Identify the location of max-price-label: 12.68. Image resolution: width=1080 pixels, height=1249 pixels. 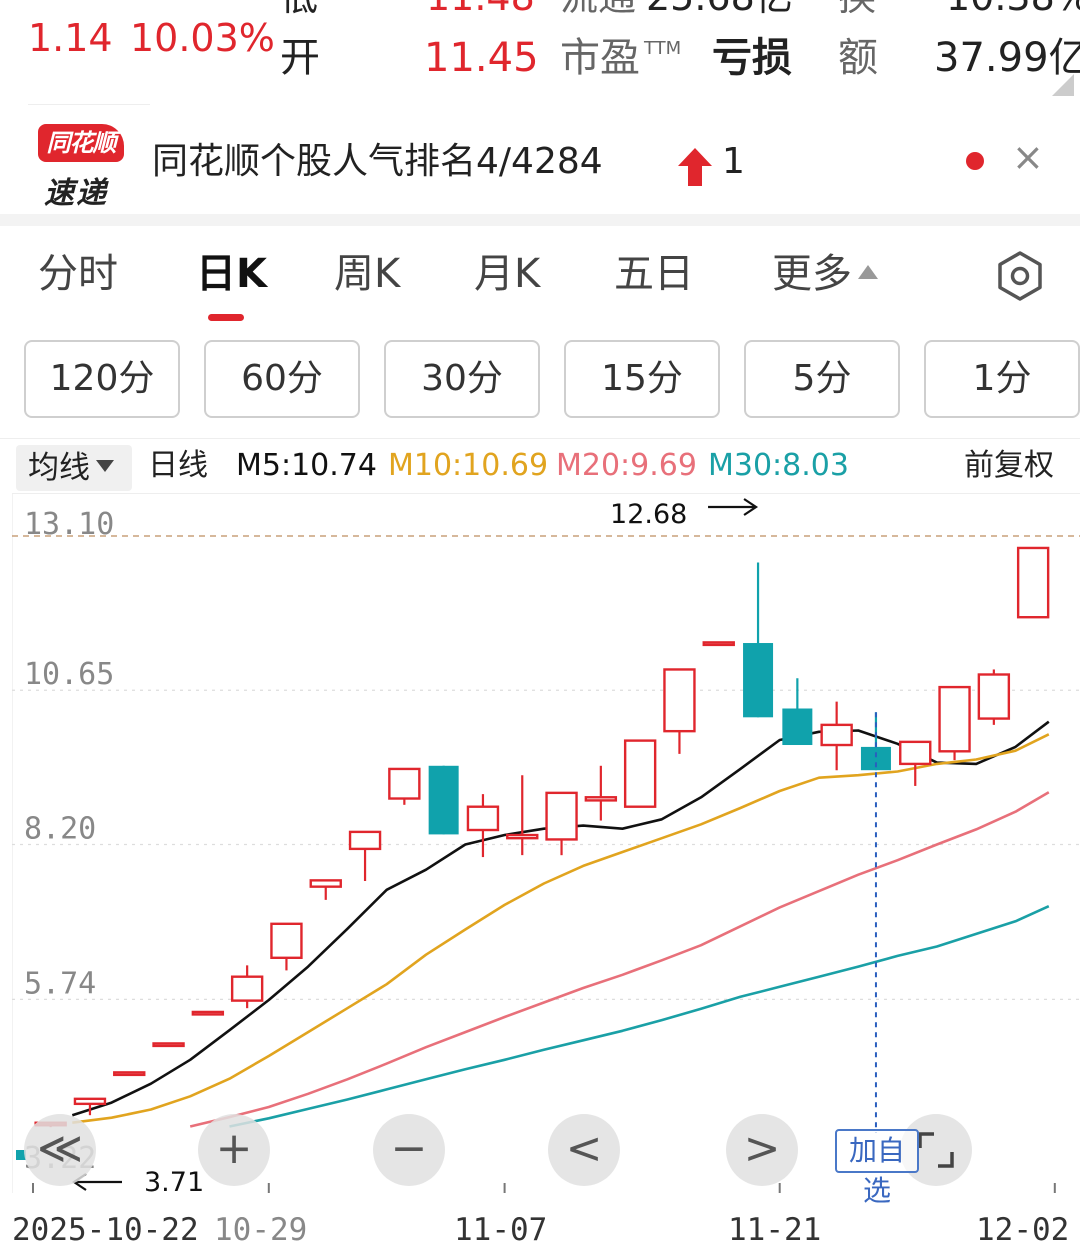
(648, 514).